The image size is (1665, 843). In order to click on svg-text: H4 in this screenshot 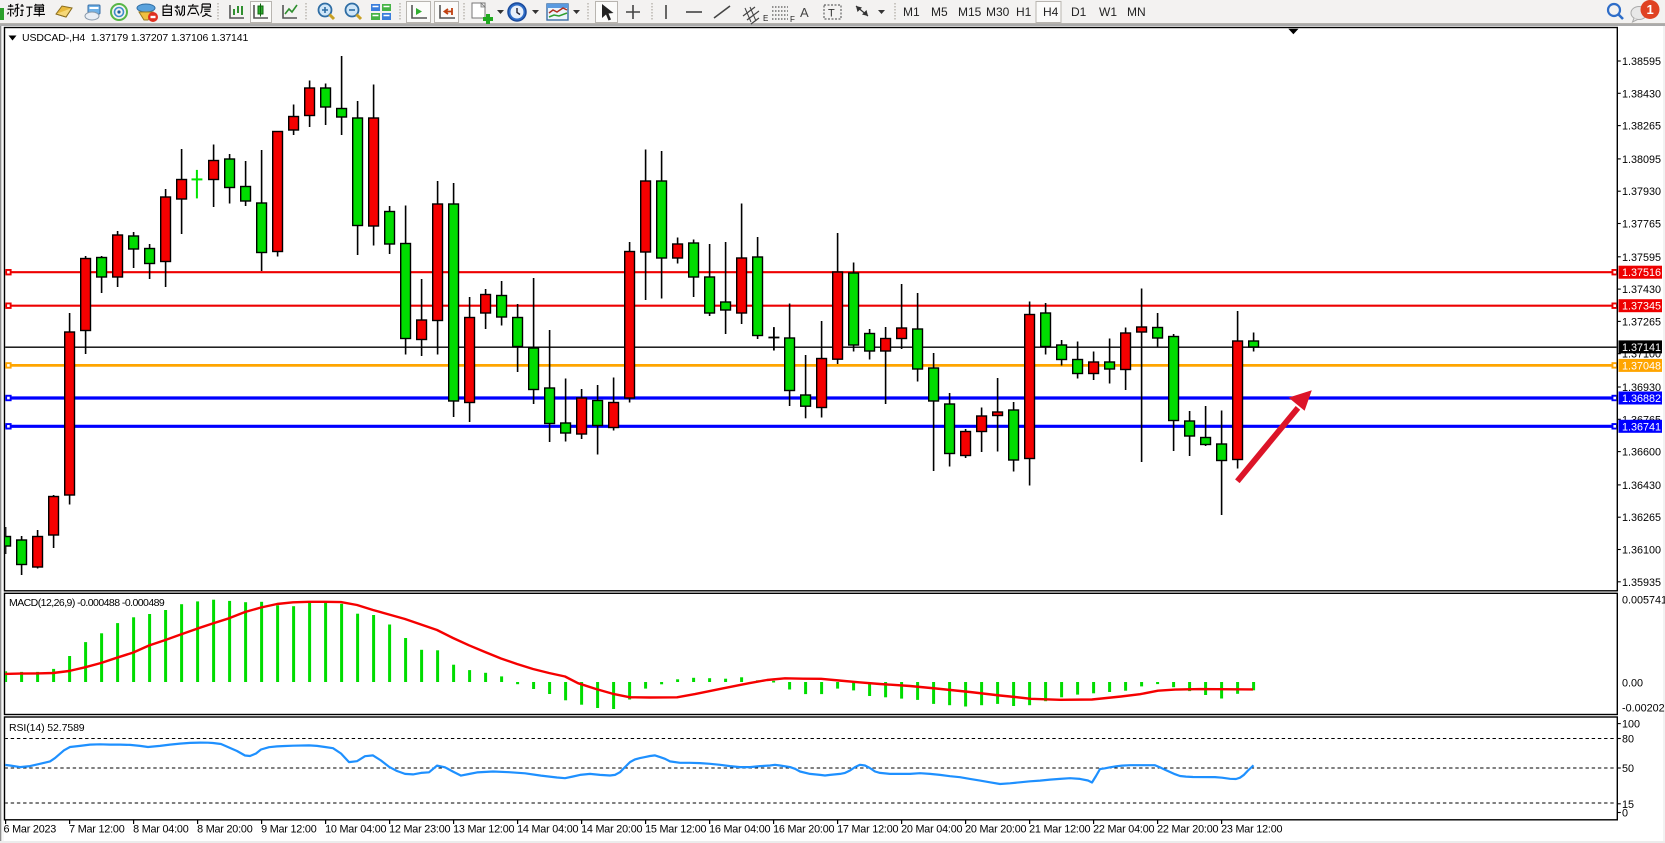, I will do `click(1051, 12)`.